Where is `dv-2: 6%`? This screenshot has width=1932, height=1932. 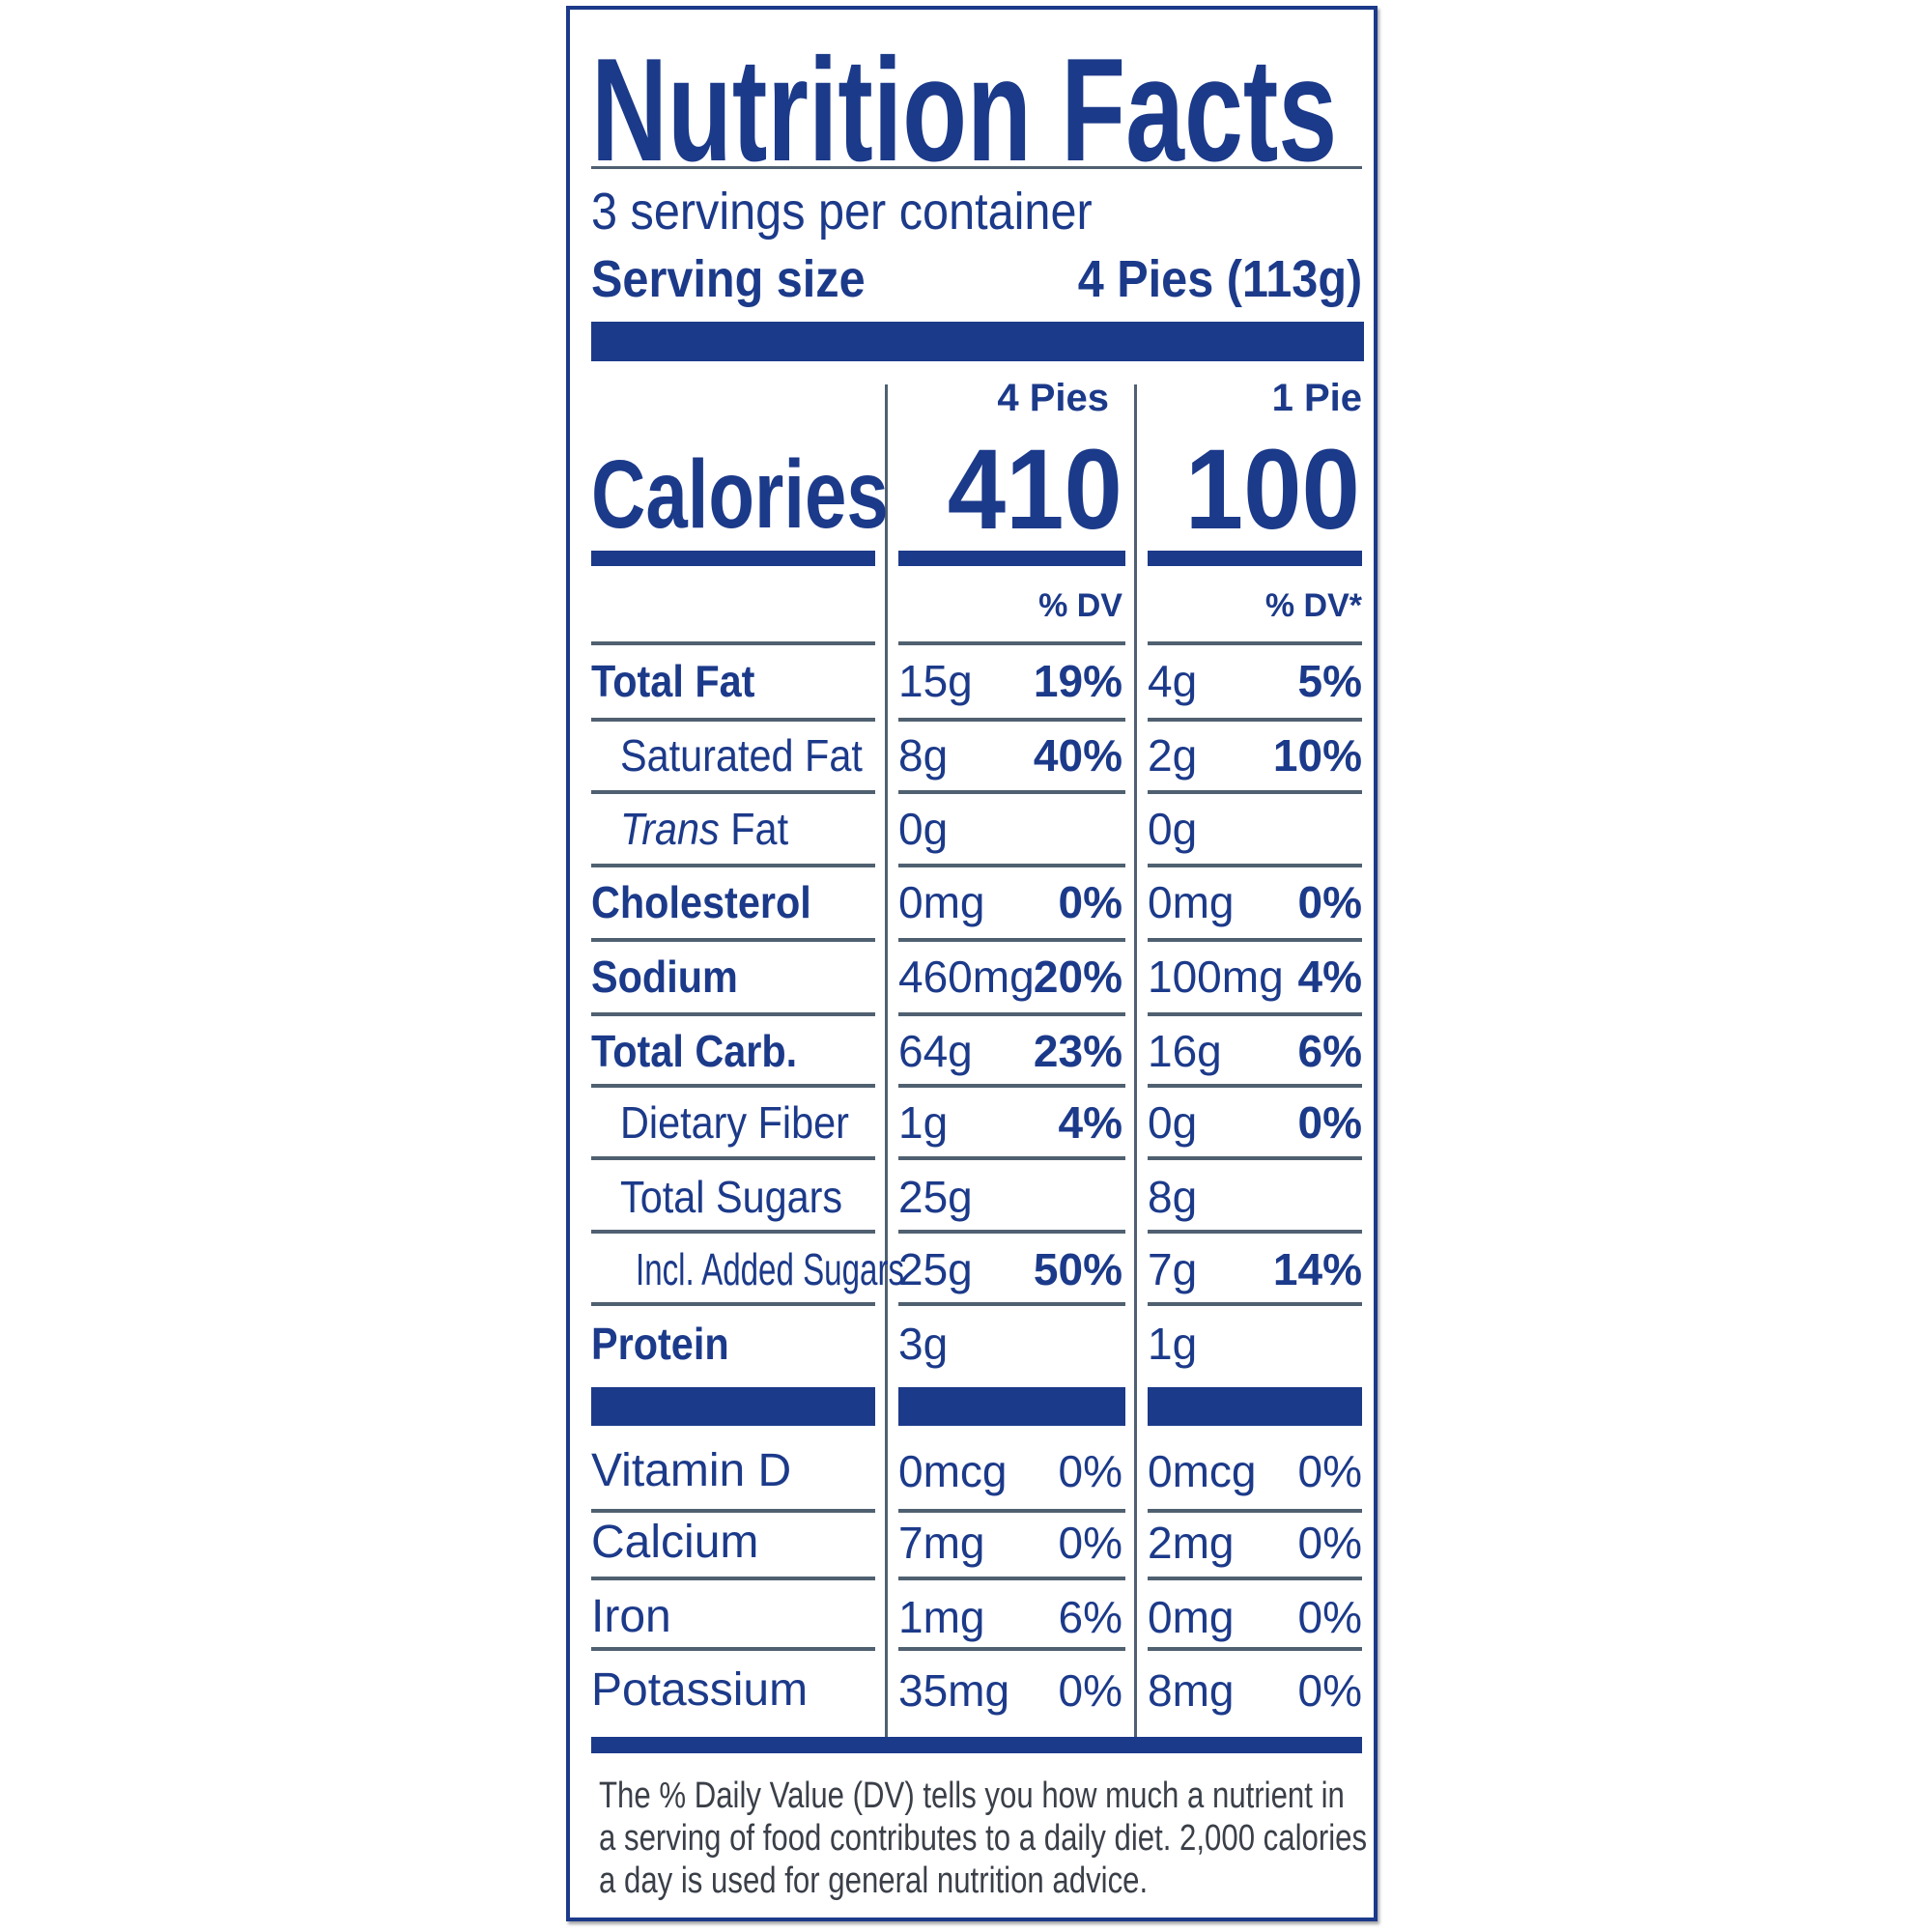
dv-2: 6% is located at coordinates (1329, 1051).